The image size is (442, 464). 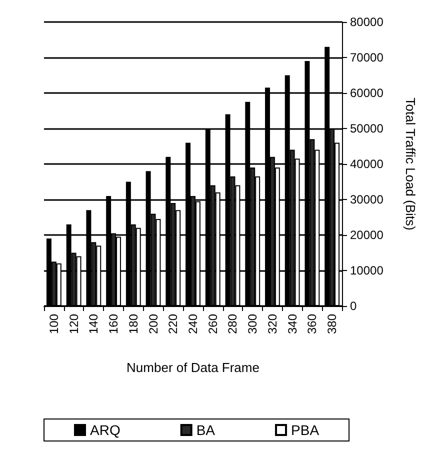 What do you see at coordinates (153, 324) in the screenshot?
I see `x-tick-label: 200` at bounding box center [153, 324].